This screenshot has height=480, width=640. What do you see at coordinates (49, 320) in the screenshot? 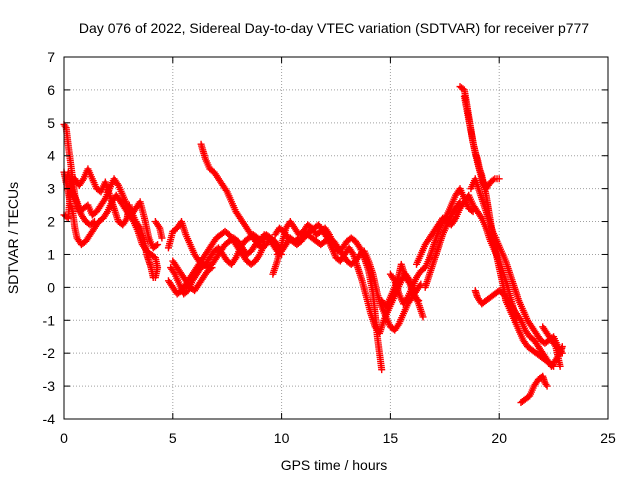
I see `y-tick-label: -1` at bounding box center [49, 320].